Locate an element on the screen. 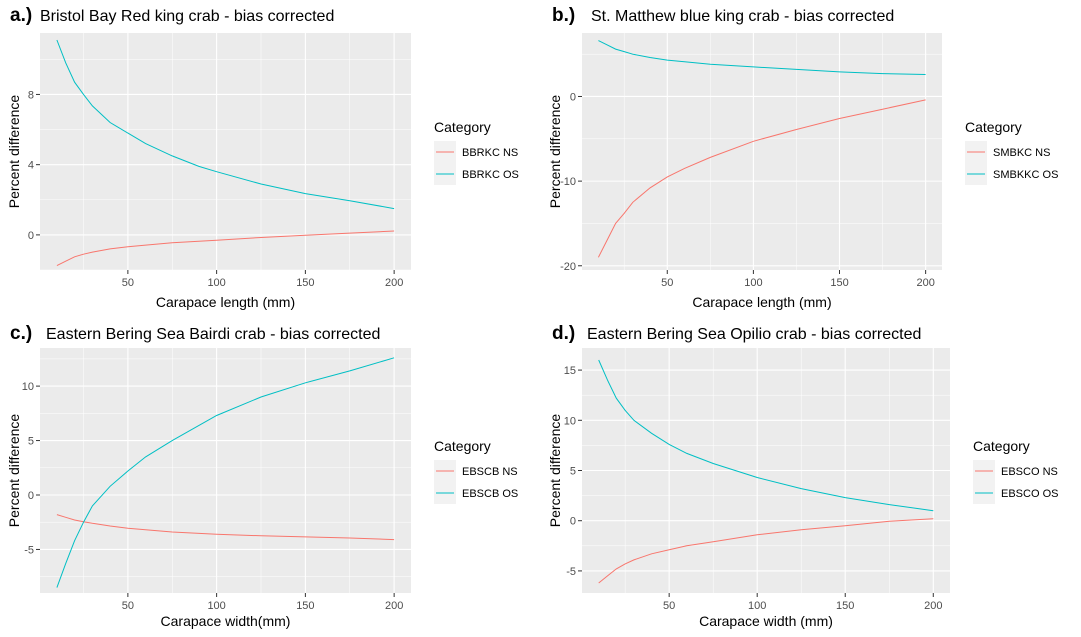 Image resolution: width=1081 pixels, height=637 pixels. legend: Category EBSCB NS EBSCB OS is located at coordinates (476, 471).